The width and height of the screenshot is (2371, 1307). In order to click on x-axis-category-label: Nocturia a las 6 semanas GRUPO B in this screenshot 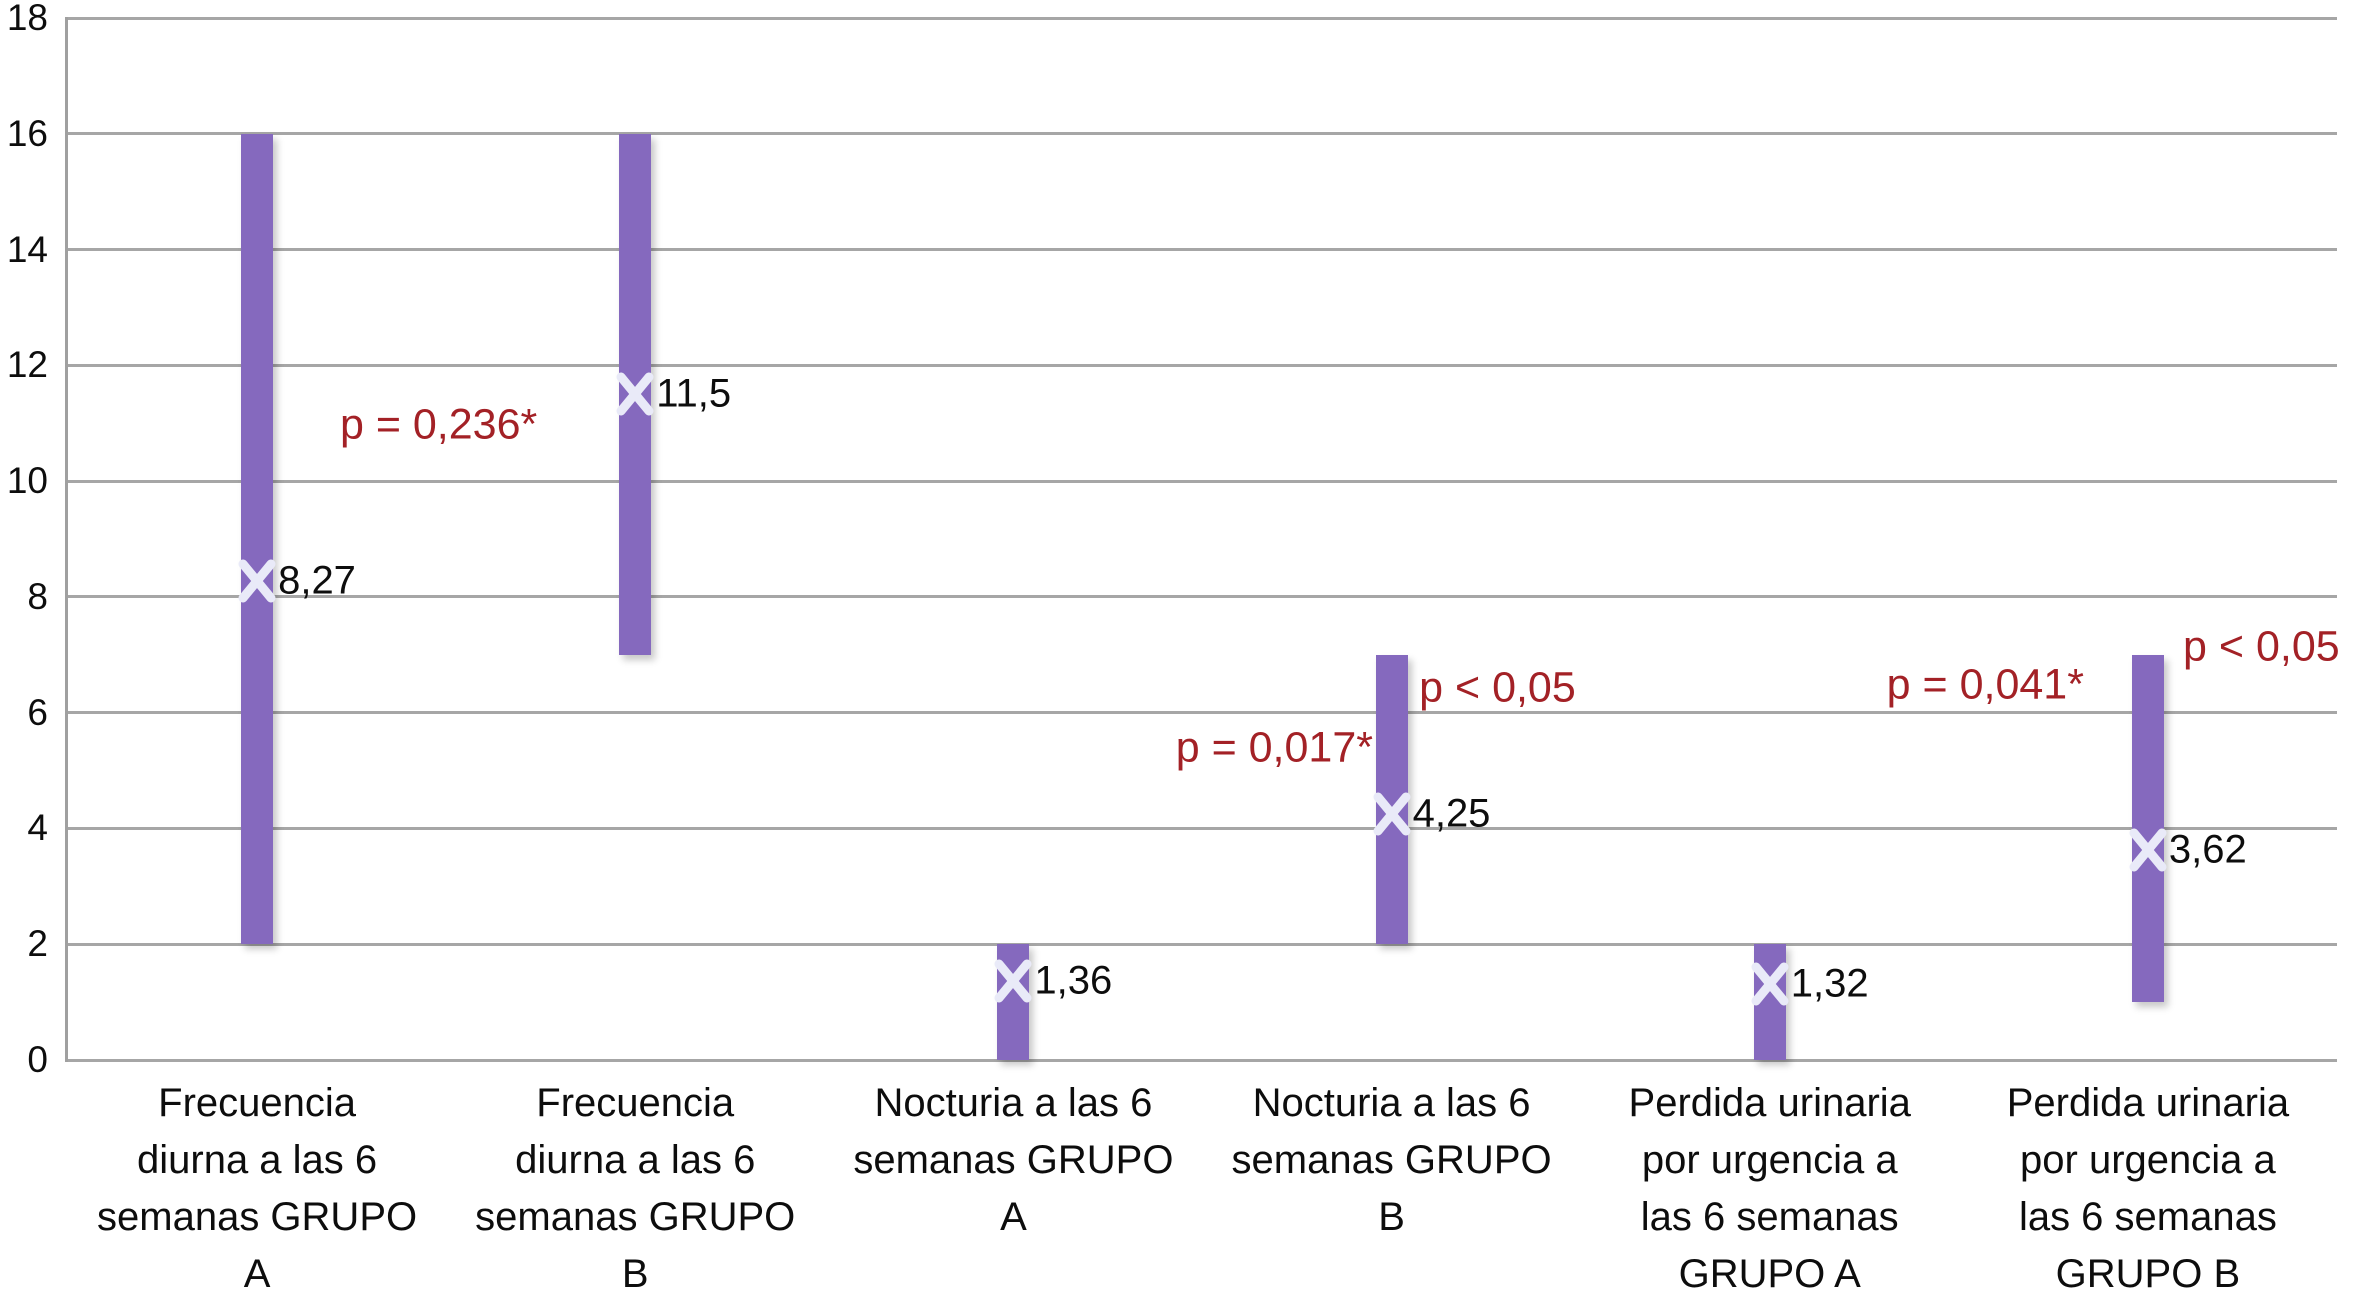, I will do `click(1392, 1160)`.